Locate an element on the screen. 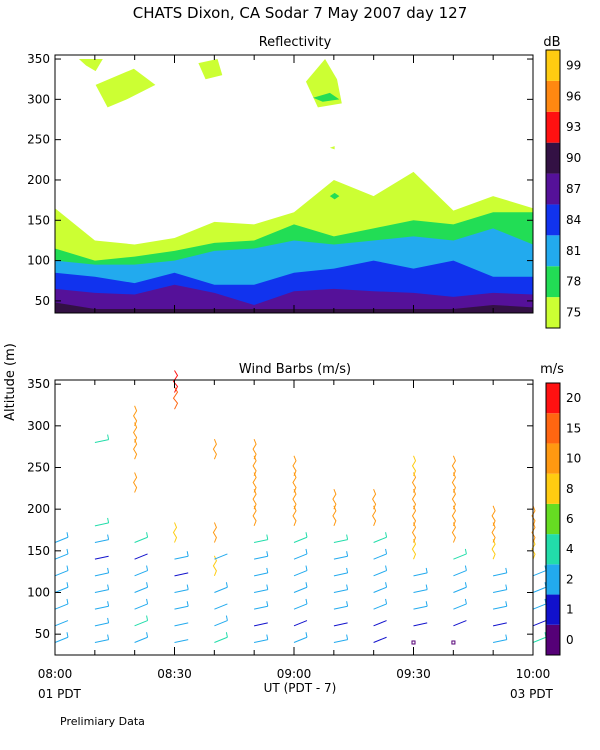  wind-colorbar-cell is located at coordinates (553, 398).